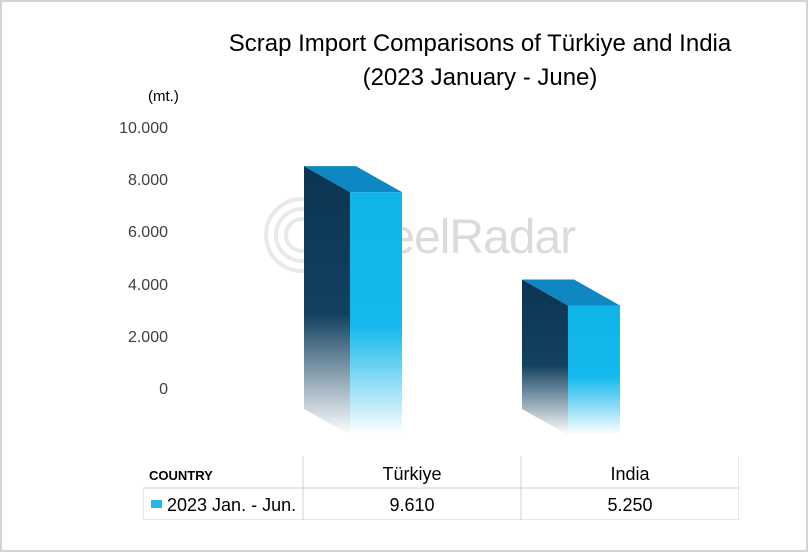  What do you see at coordinates (480, 77) in the screenshot?
I see `chart-subtitle: (2023 January - June)` at bounding box center [480, 77].